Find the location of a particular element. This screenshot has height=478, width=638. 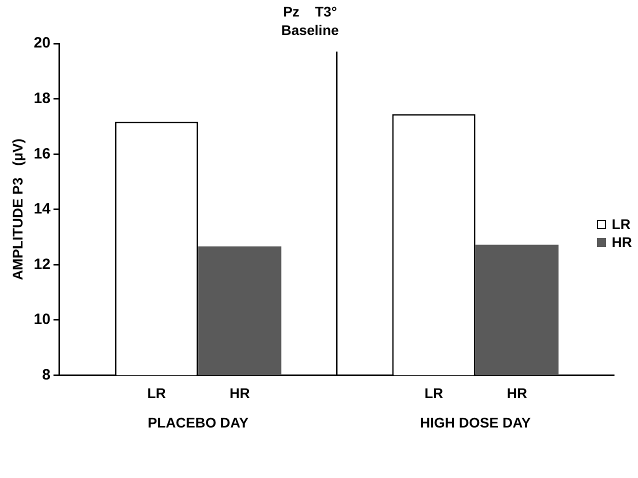

y-axis-title: AMPLITUDE P3 (μV) is located at coordinates (17, 209).